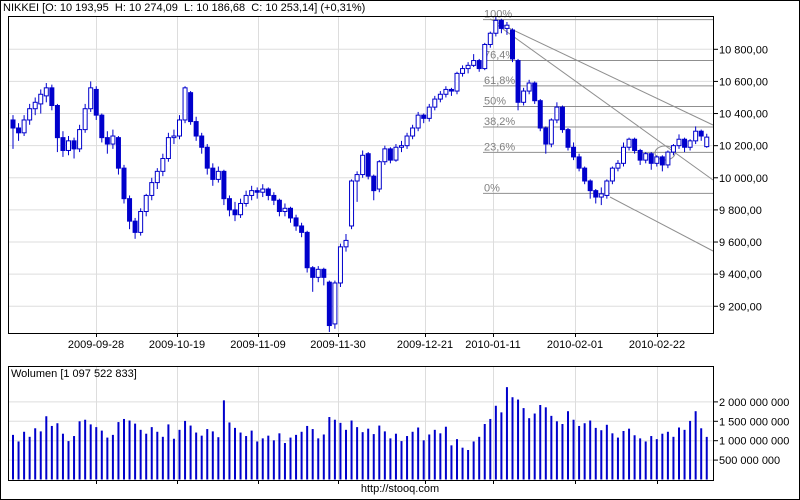  I want to click on x-axis-label: 2009-12-21, so click(425, 345).